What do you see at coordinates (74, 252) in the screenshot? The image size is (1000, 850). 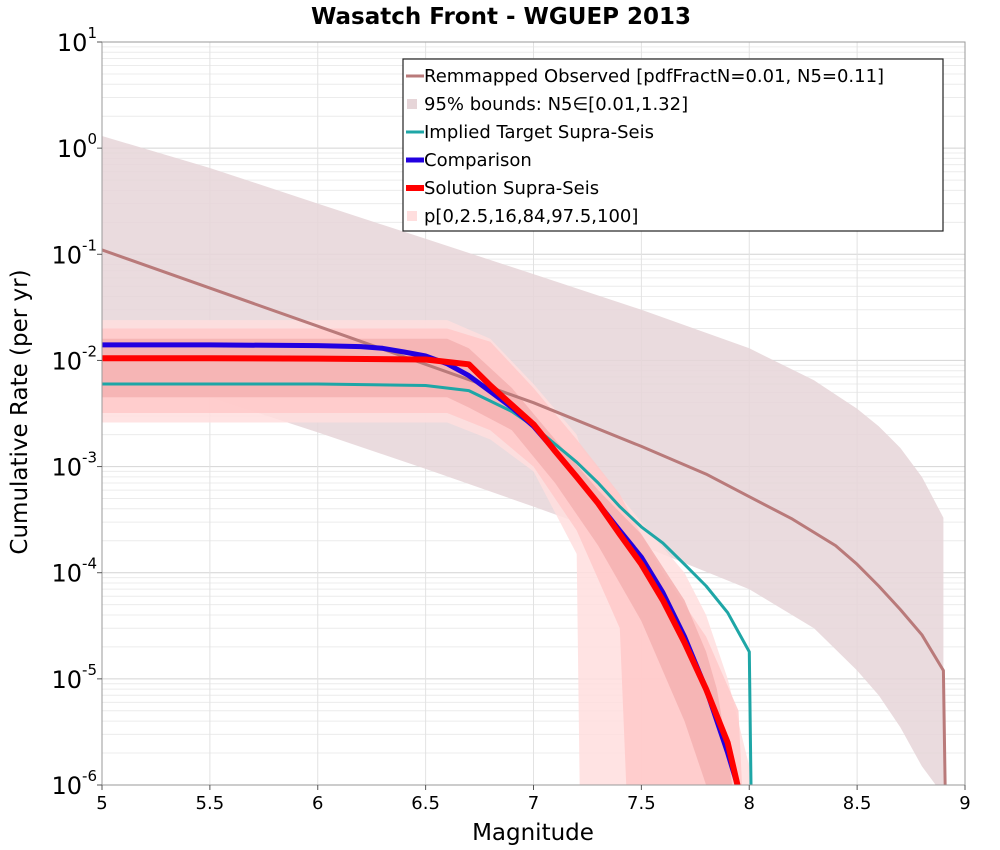 I see `y-tick-label: 10⁻¹` at bounding box center [74, 252].